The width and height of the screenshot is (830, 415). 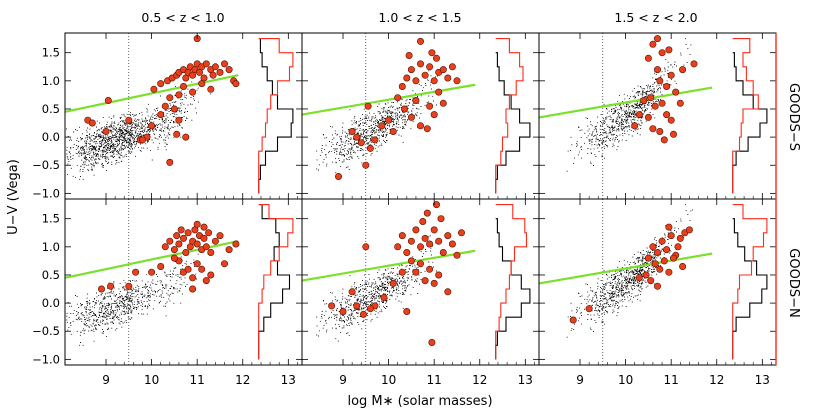 I want to click on galaxy-points, so click(x=629, y=105).